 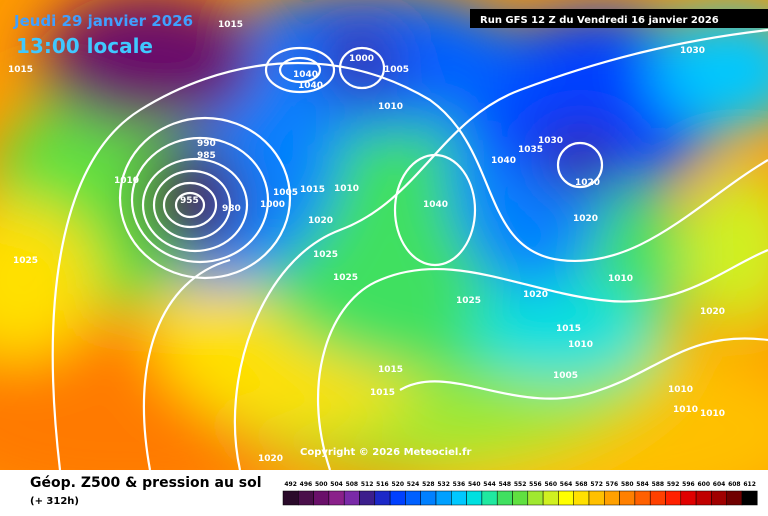 What do you see at coordinates (103, 21) in the screenshot?
I see `date: Jeudi 29 janvier 2026` at bounding box center [103, 21].